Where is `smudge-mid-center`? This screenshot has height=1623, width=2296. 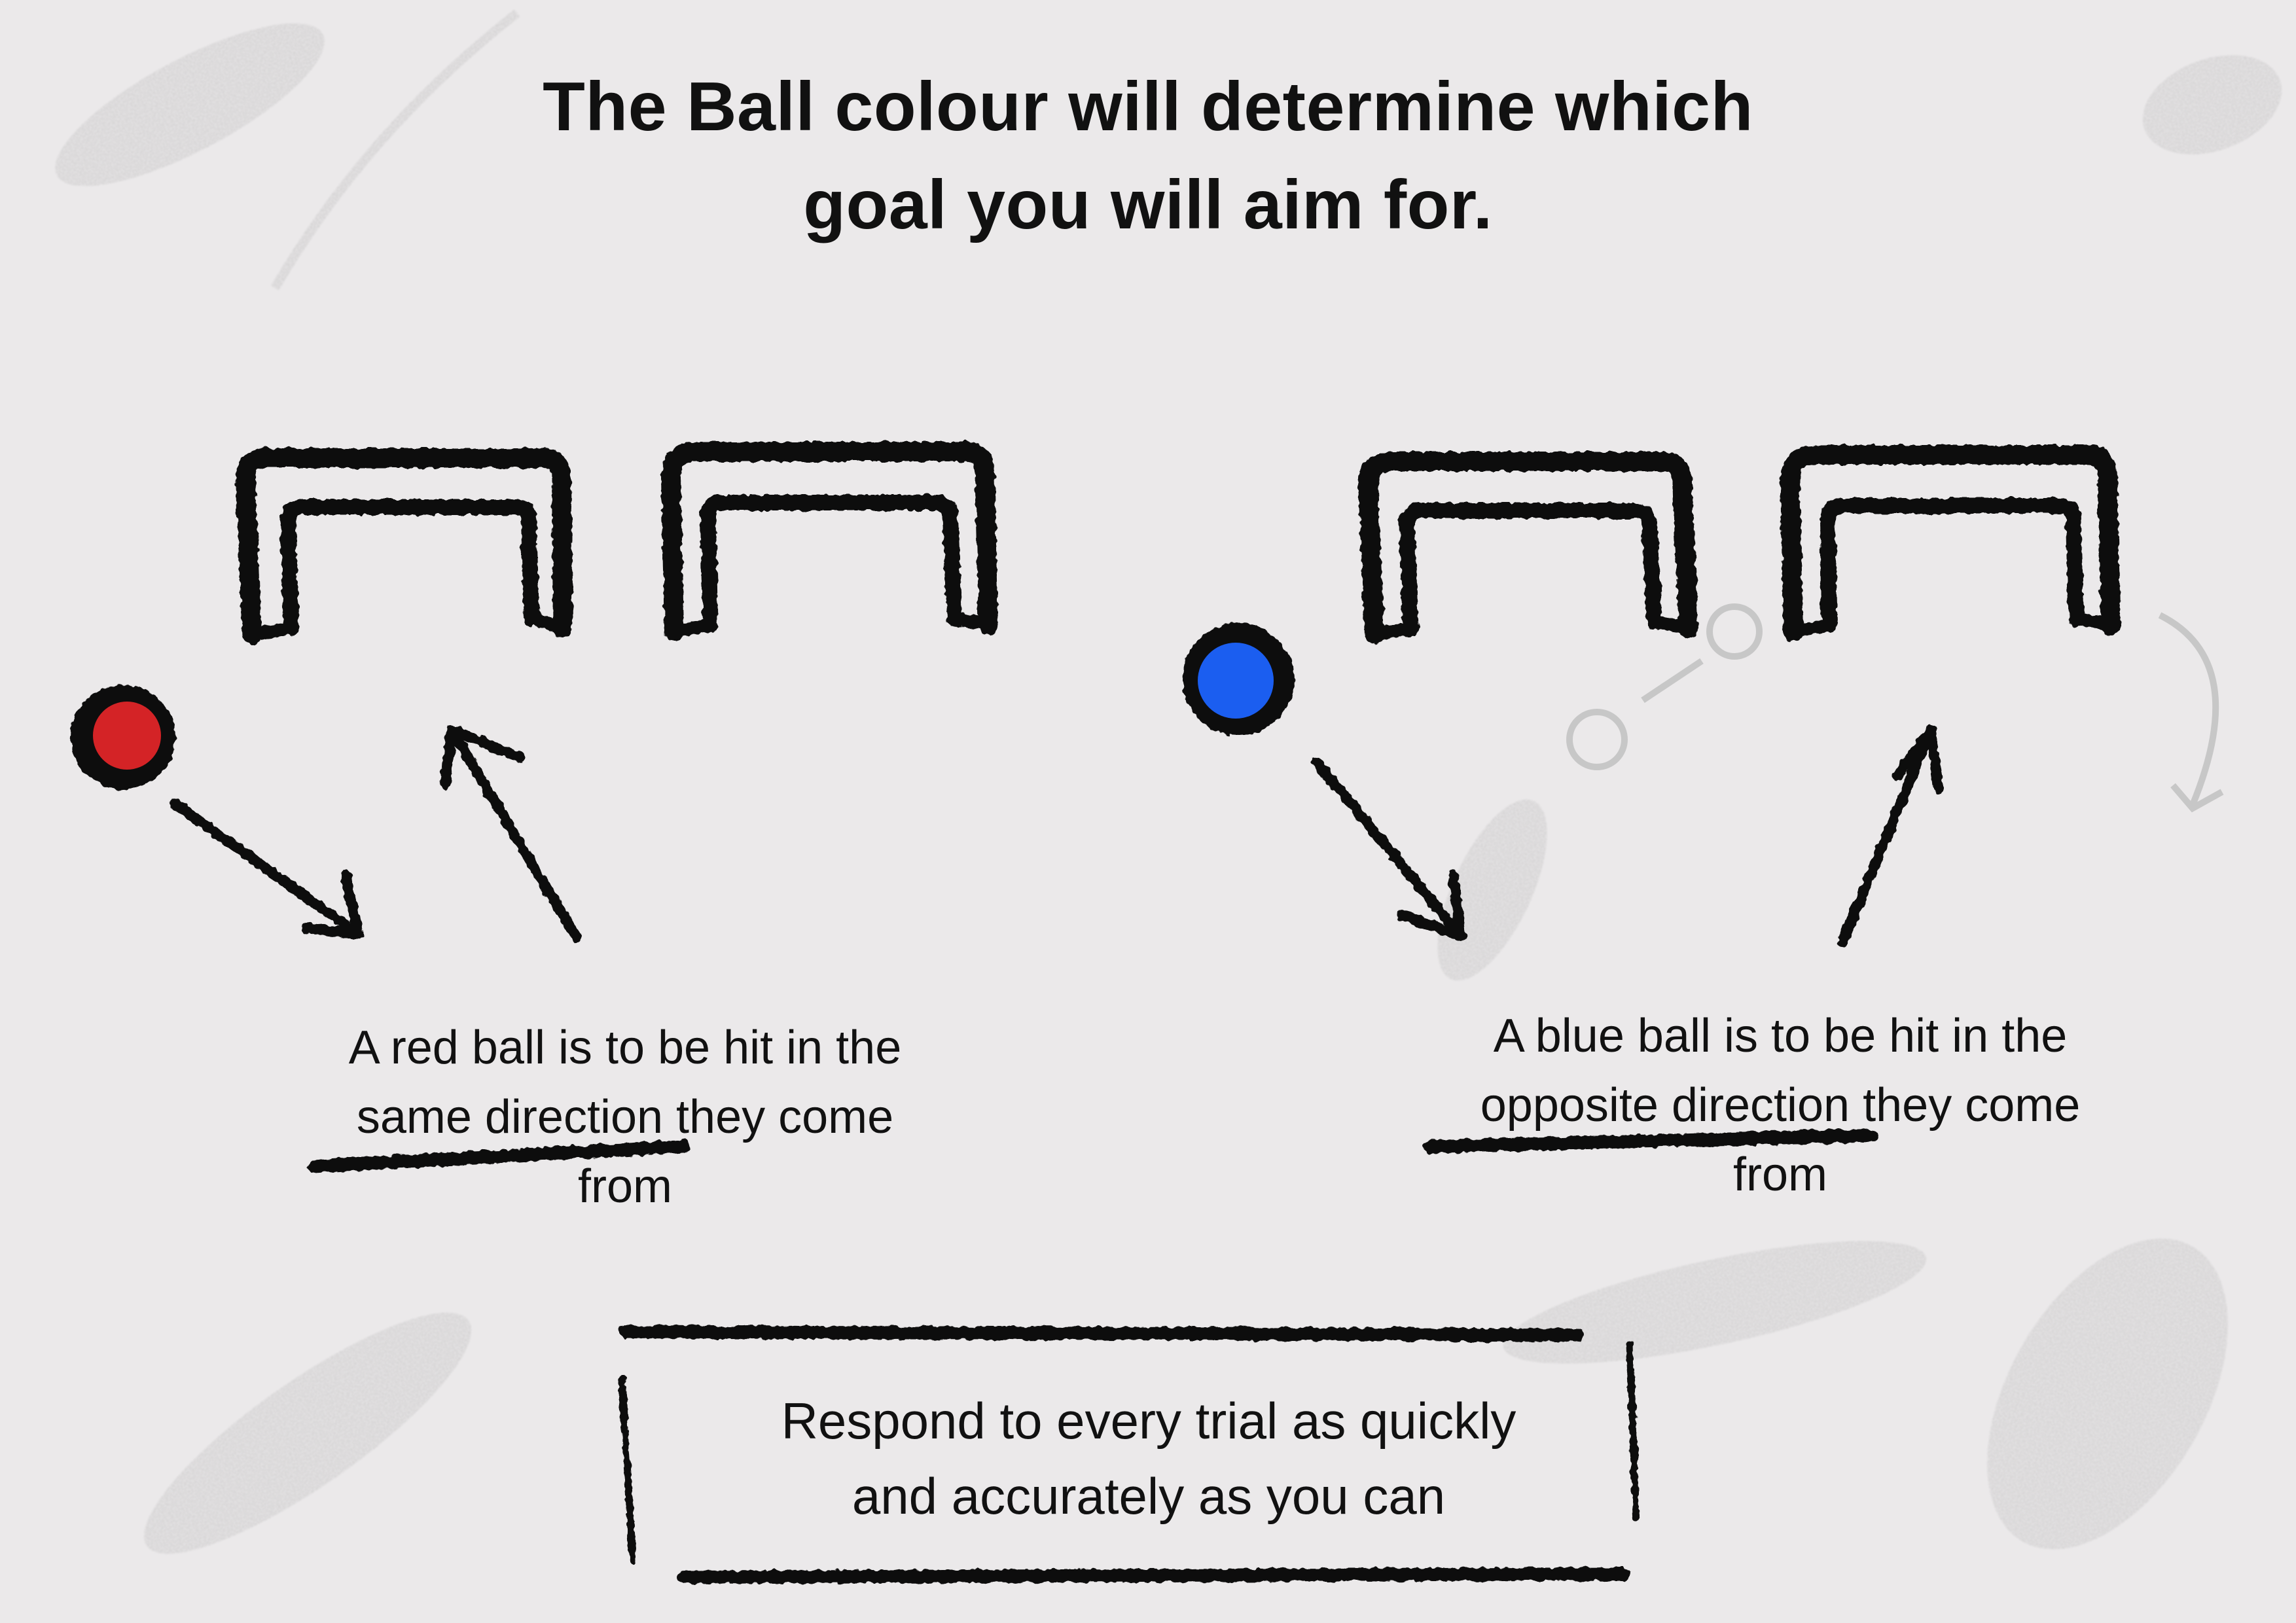
smudge-mid-center is located at coordinates (1492, 890).